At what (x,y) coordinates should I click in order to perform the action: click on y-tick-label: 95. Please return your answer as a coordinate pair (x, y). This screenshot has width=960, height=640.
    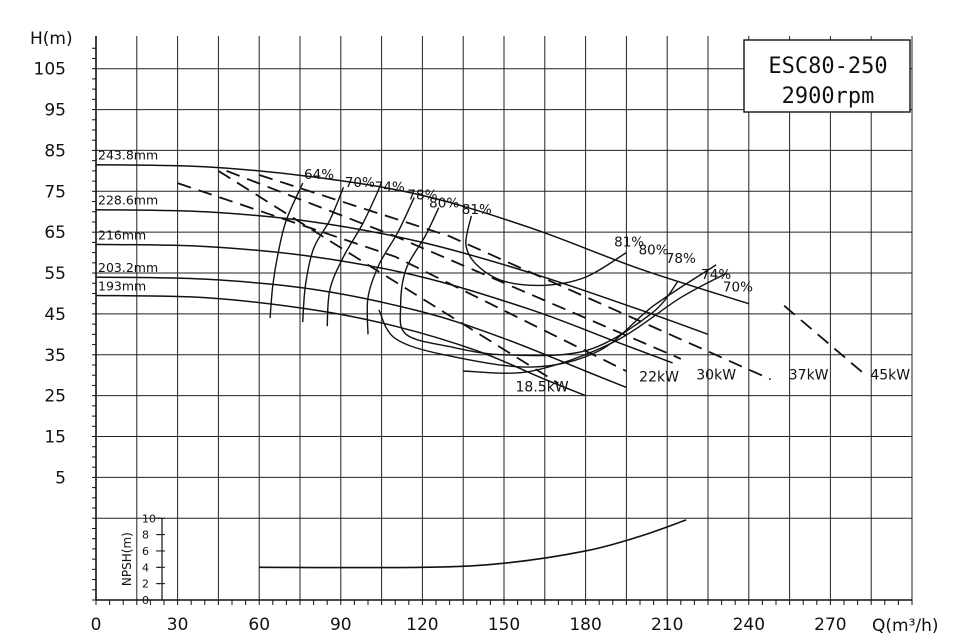
    Looking at the image, I should click on (55, 111).